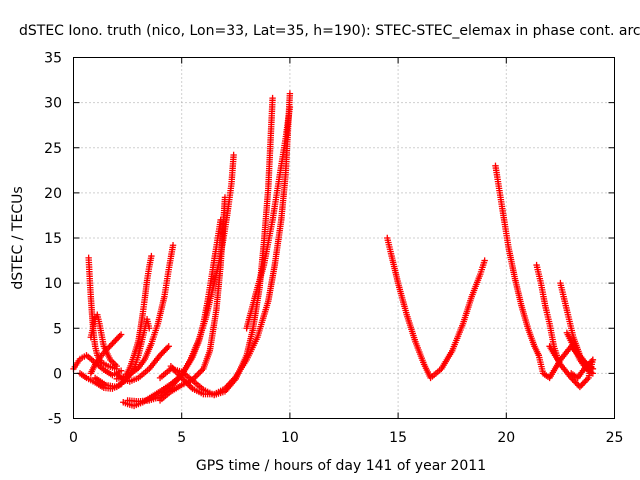 Image resolution: width=640 pixels, height=480 pixels. Describe the element at coordinates (290, 438) in the screenshot. I see `x-tick-label: 10` at that location.